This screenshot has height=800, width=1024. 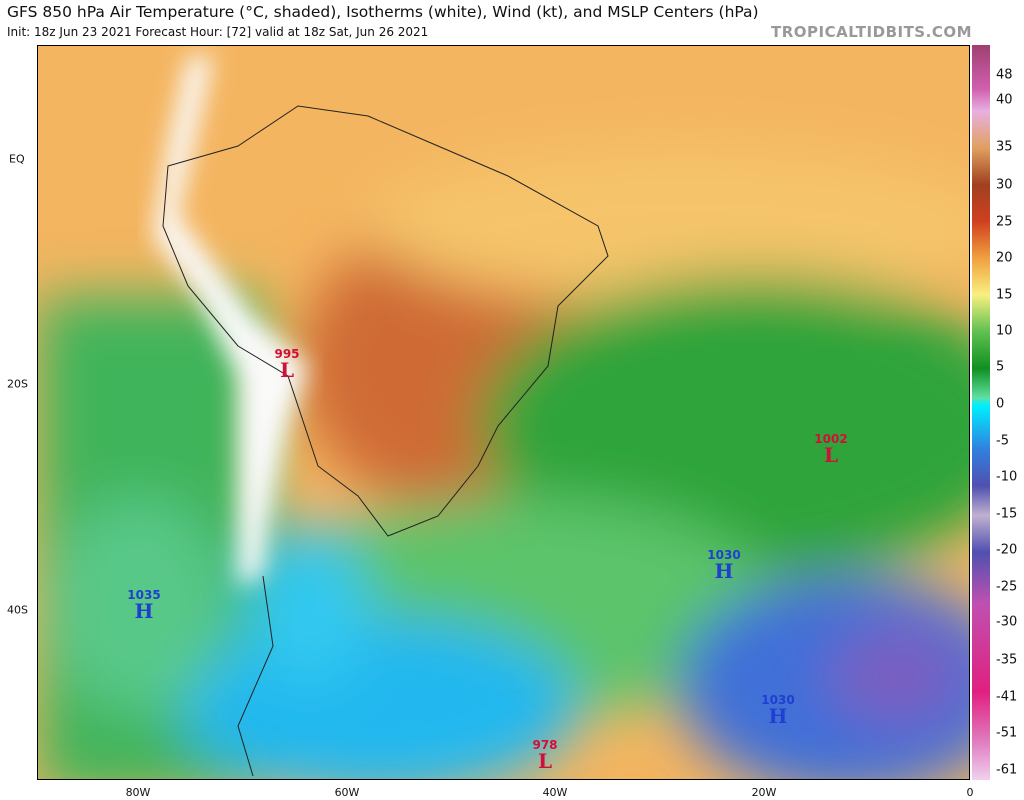 What do you see at coordinates (764, 792) in the screenshot?
I see `lon-label: 20W` at bounding box center [764, 792].